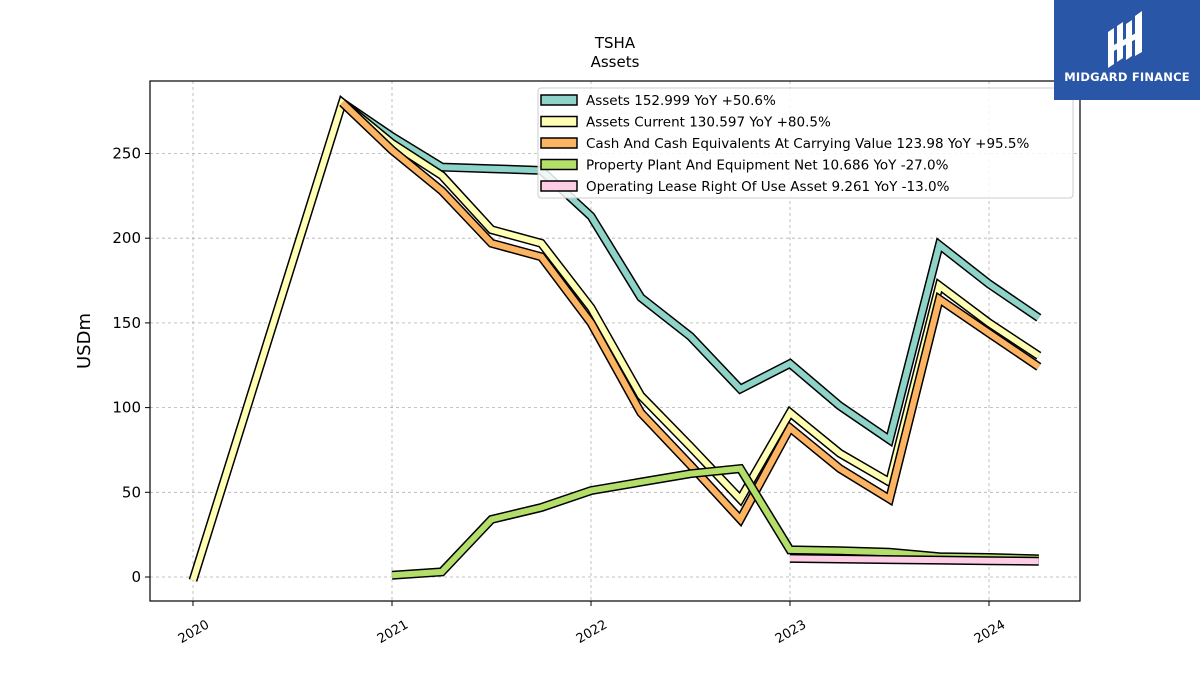 This screenshot has width=1200, height=675. What do you see at coordinates (131, 492) in the screenshot?
I see `y-tick-label: 50` at bounding box center [131, 492].